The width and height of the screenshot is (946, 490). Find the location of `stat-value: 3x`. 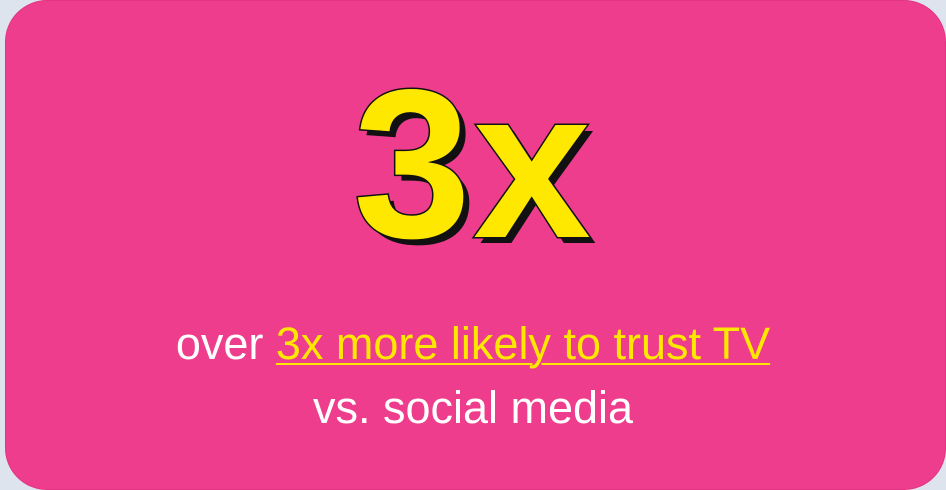

stat-value: 3x is located at coordinates (472, 163).